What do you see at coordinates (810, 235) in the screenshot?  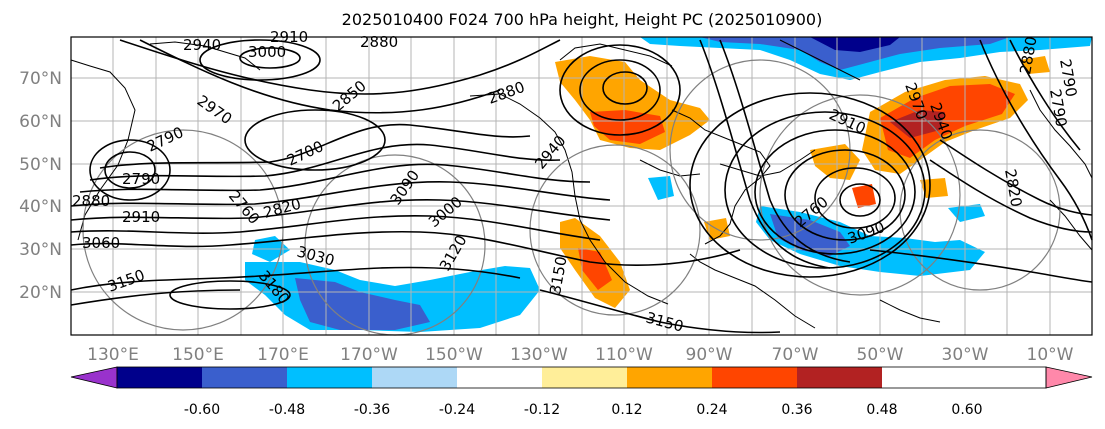 I see `negative-anomaly-atlantic-core` at bounding box center [810, 235].